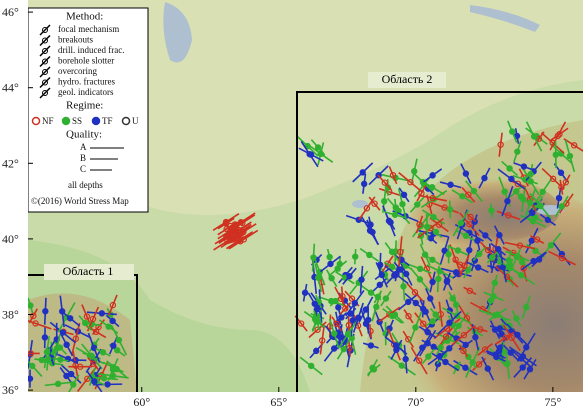  I want to click on legend-label: U, so click(135, 121).